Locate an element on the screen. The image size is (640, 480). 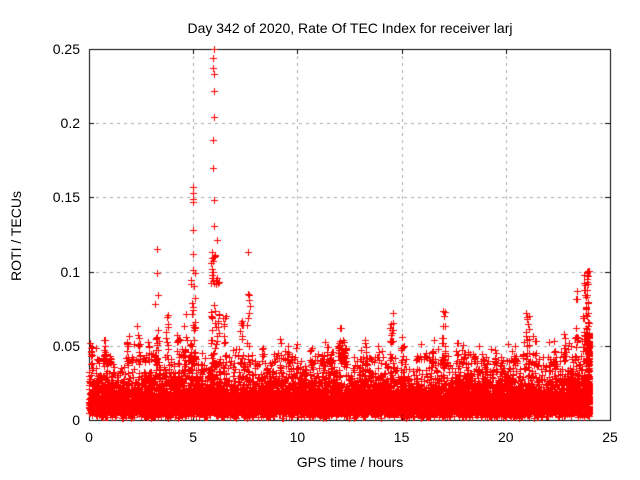
y-tick-label: 0.15 is located at coordinates (66, 197).